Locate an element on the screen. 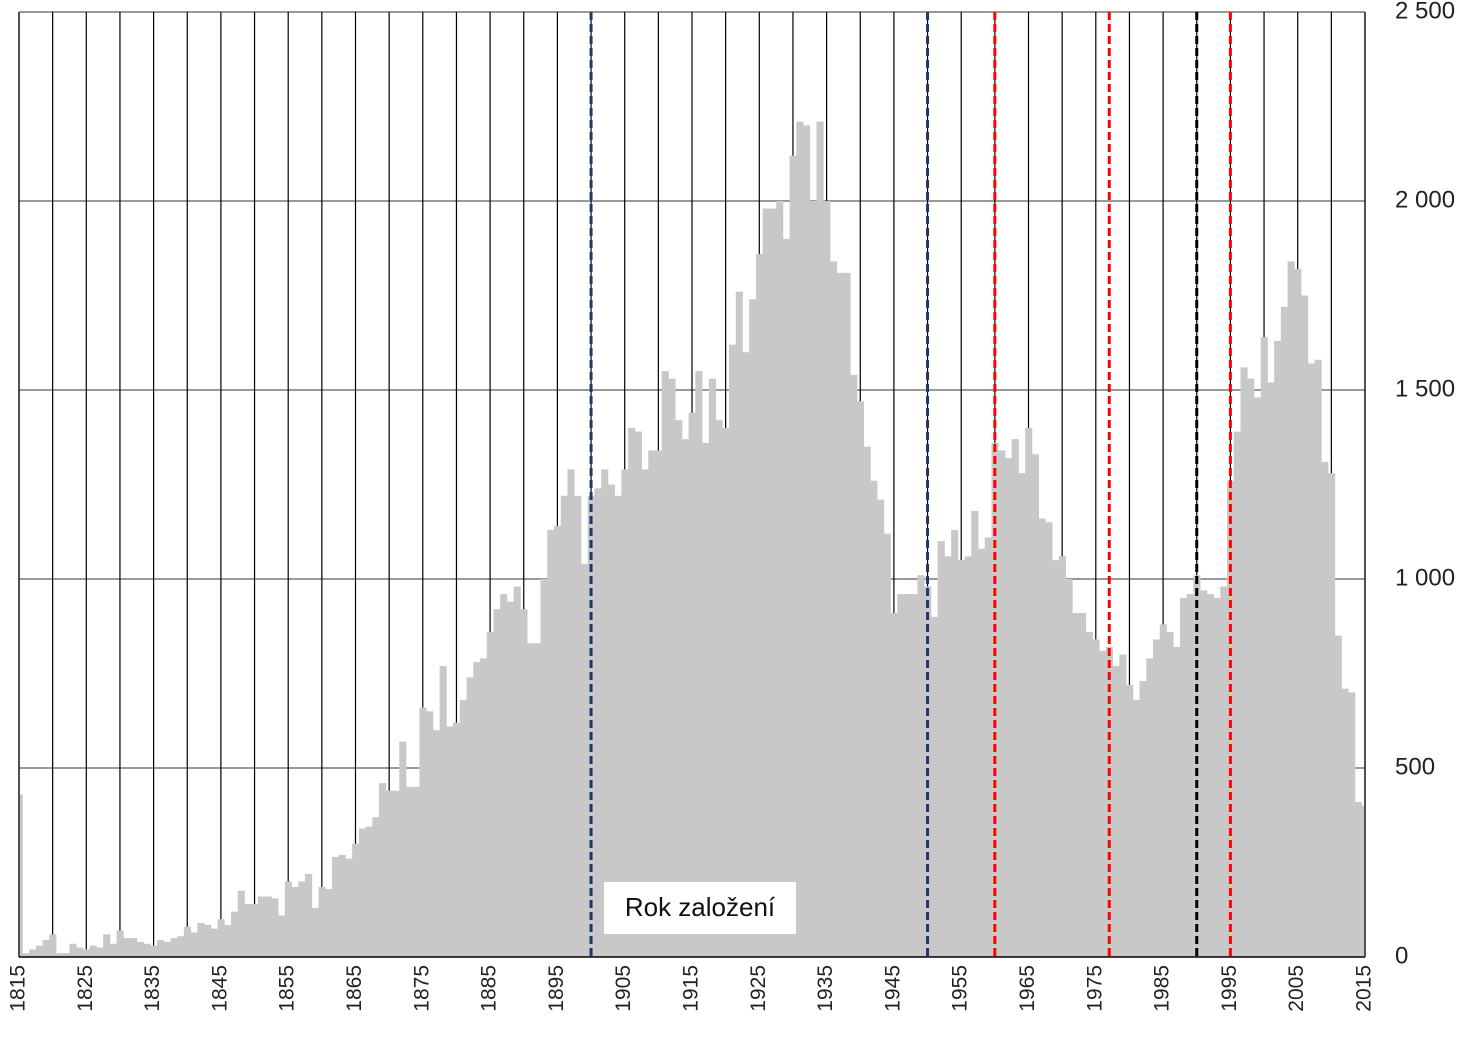 The image size is (1468, 1040). x-tick-label: 1925 is located at coordinates (758, 988).